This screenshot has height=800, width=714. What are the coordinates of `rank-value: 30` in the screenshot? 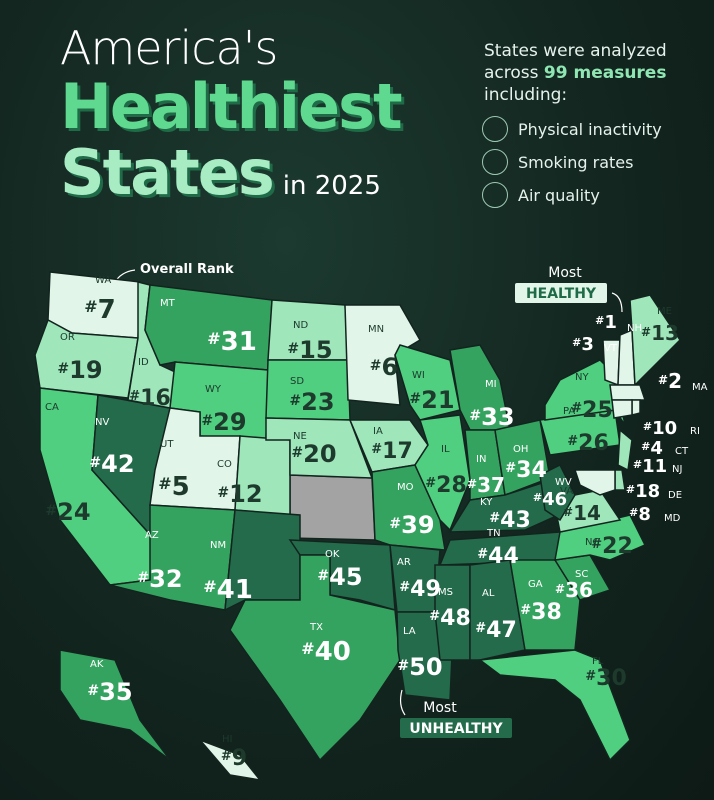 It's located at (611, 678).